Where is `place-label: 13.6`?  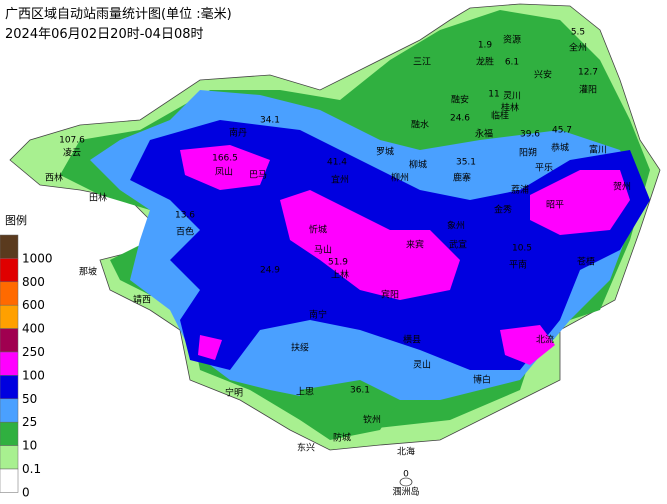
place-label: 13.6 is located at coordinates (185, 216).